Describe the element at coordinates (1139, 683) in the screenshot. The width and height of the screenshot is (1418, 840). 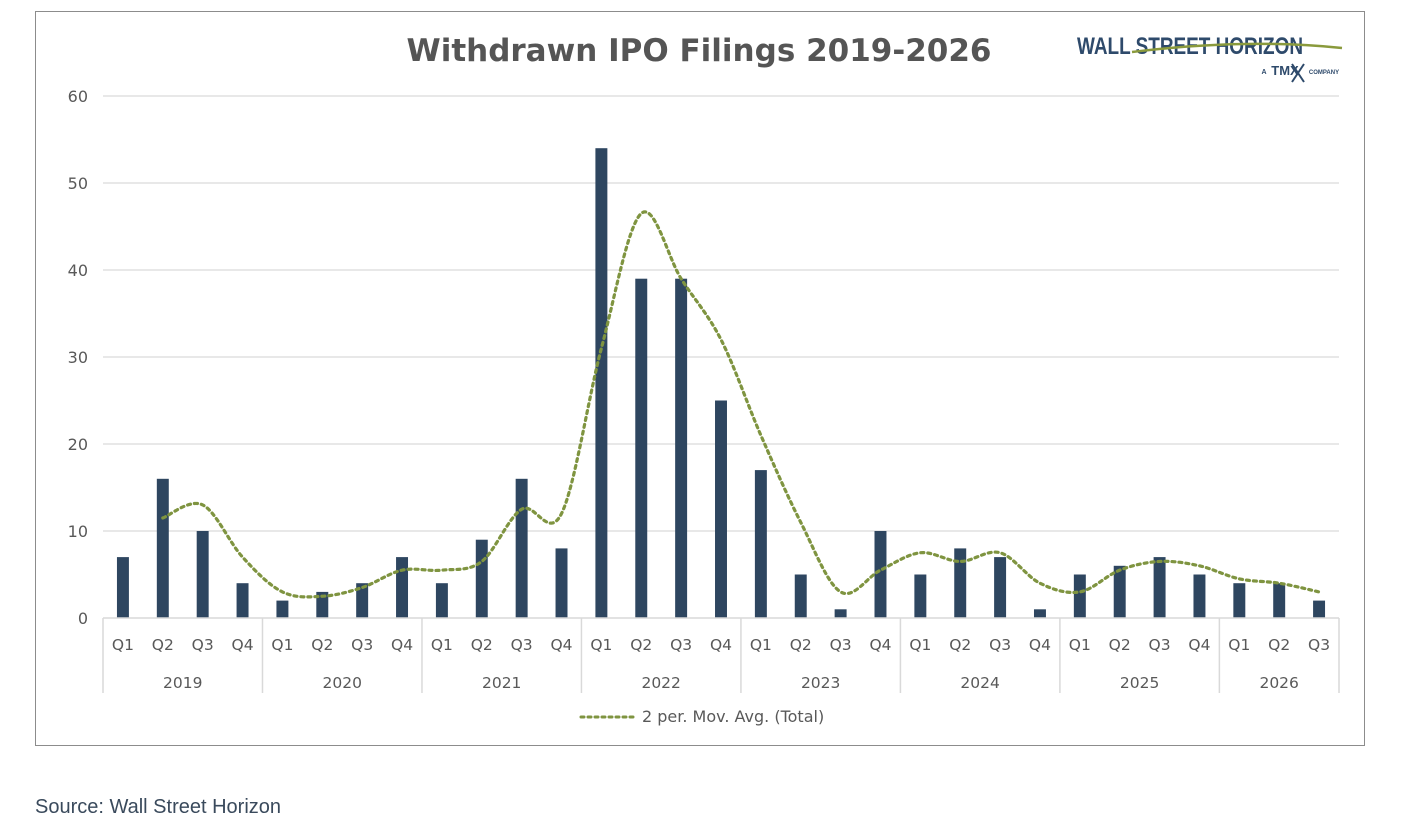
I see `x-tick-label-year: 2025` at that location.